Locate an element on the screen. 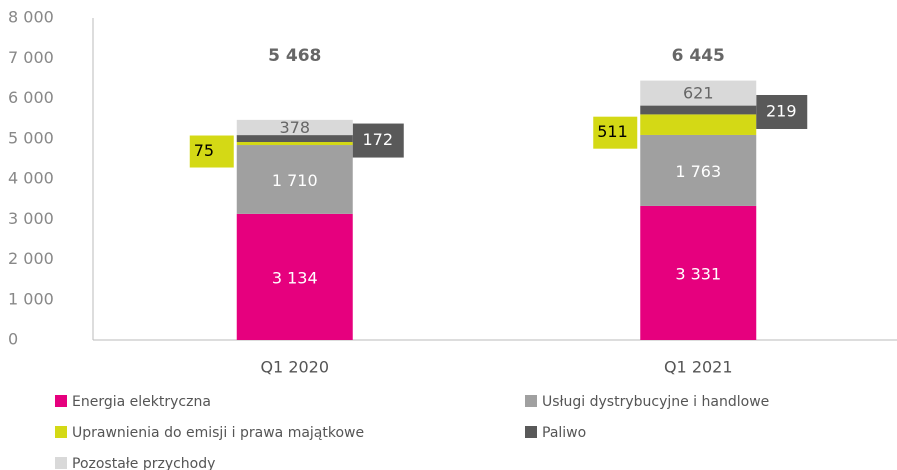 This screenshot has height=470, width=897. value-label: 75 is located at coordinates (204, 150).